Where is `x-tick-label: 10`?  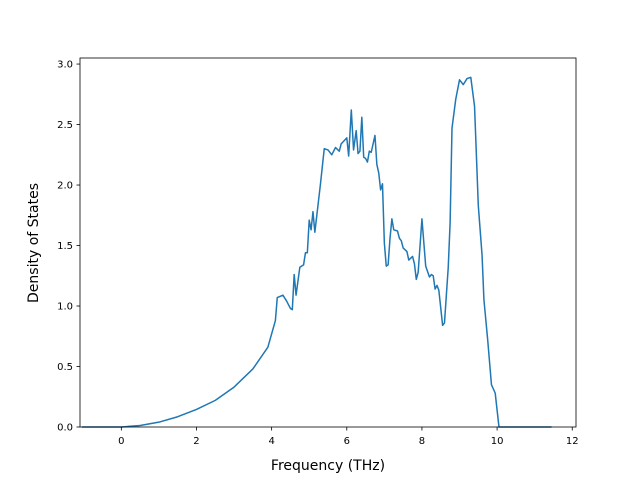
x-tick-label: 10 is located at coordinates (497, 441).